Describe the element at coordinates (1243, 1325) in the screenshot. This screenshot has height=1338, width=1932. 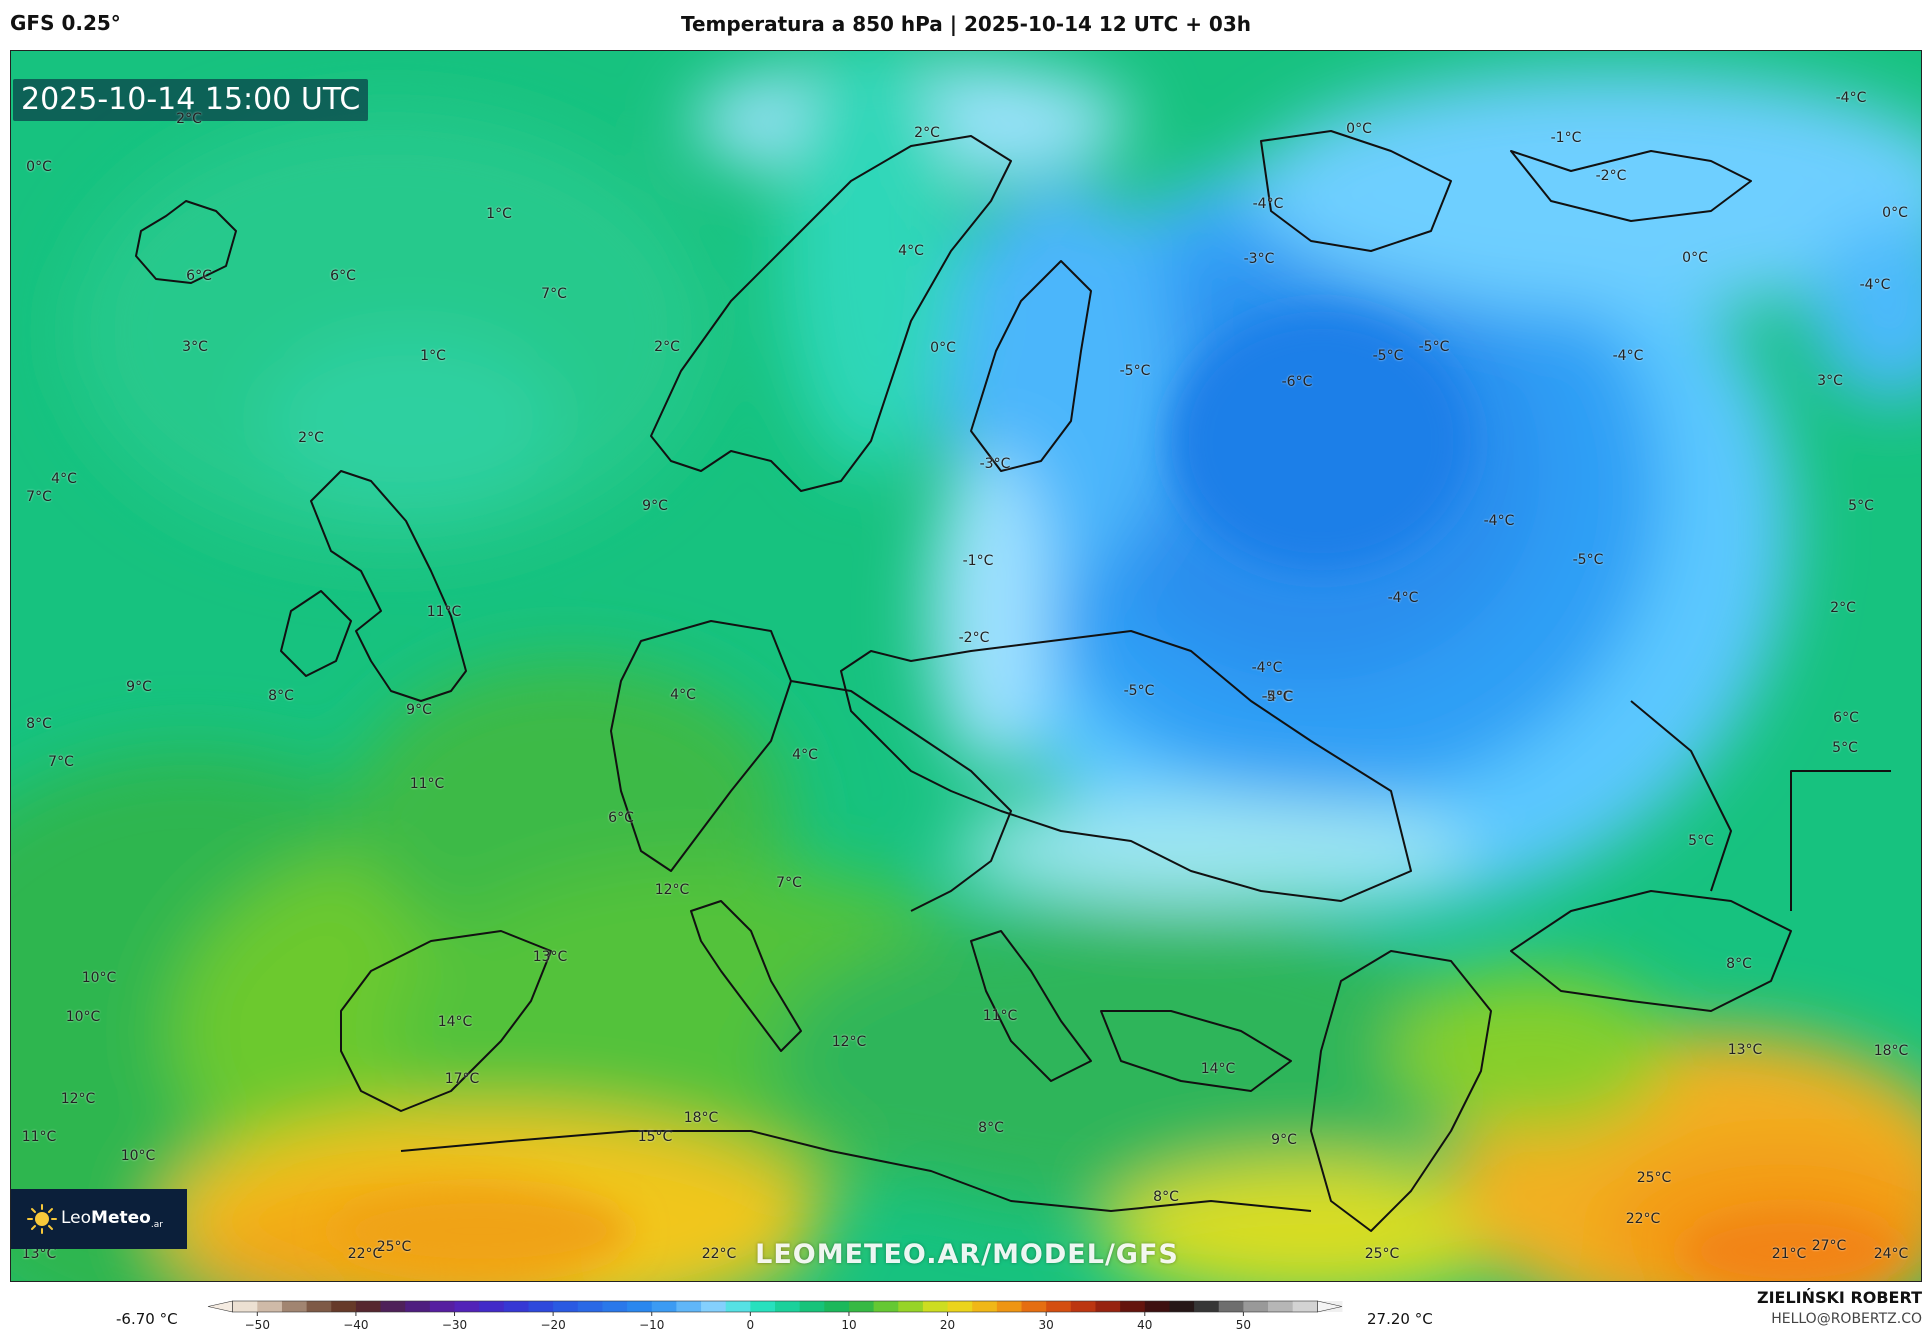
I see `colorbar-tick-label: 50` at that location.